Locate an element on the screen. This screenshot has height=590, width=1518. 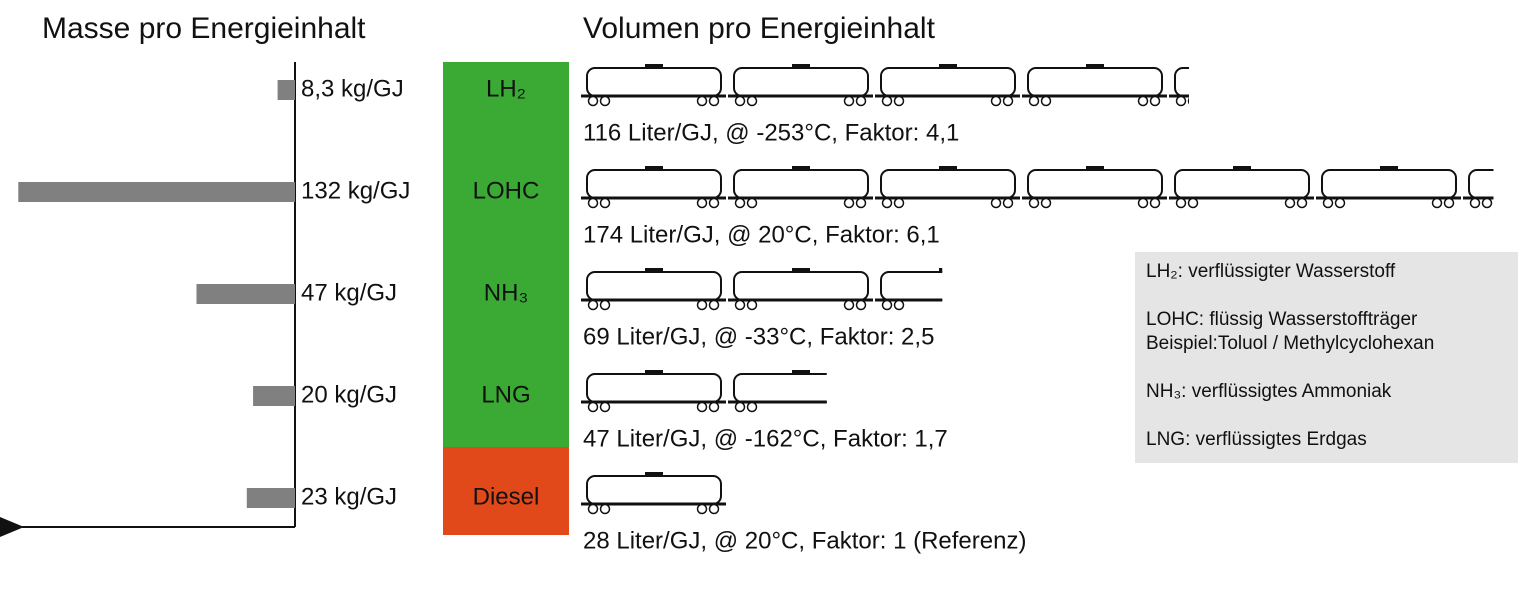
category-label: LH₂ is located at coordinates (506, 88).